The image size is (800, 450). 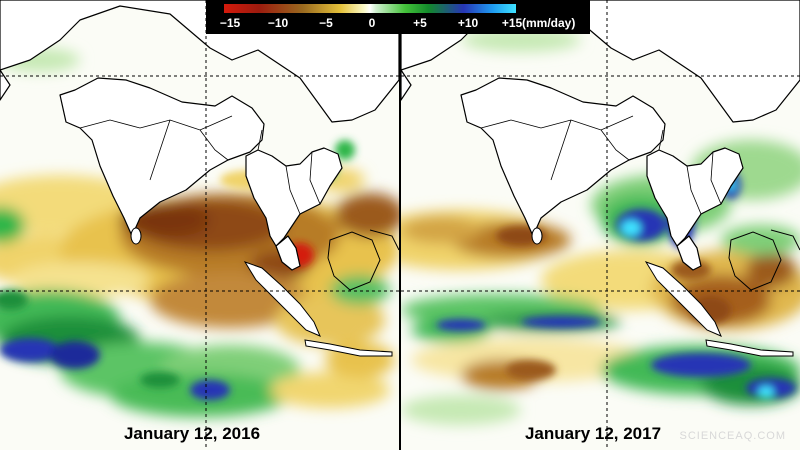 What do you see at coordinates (420, 23) in the screenshot?
I see `colorbar-label-plus5: +5` at bounding box center [420, 23].